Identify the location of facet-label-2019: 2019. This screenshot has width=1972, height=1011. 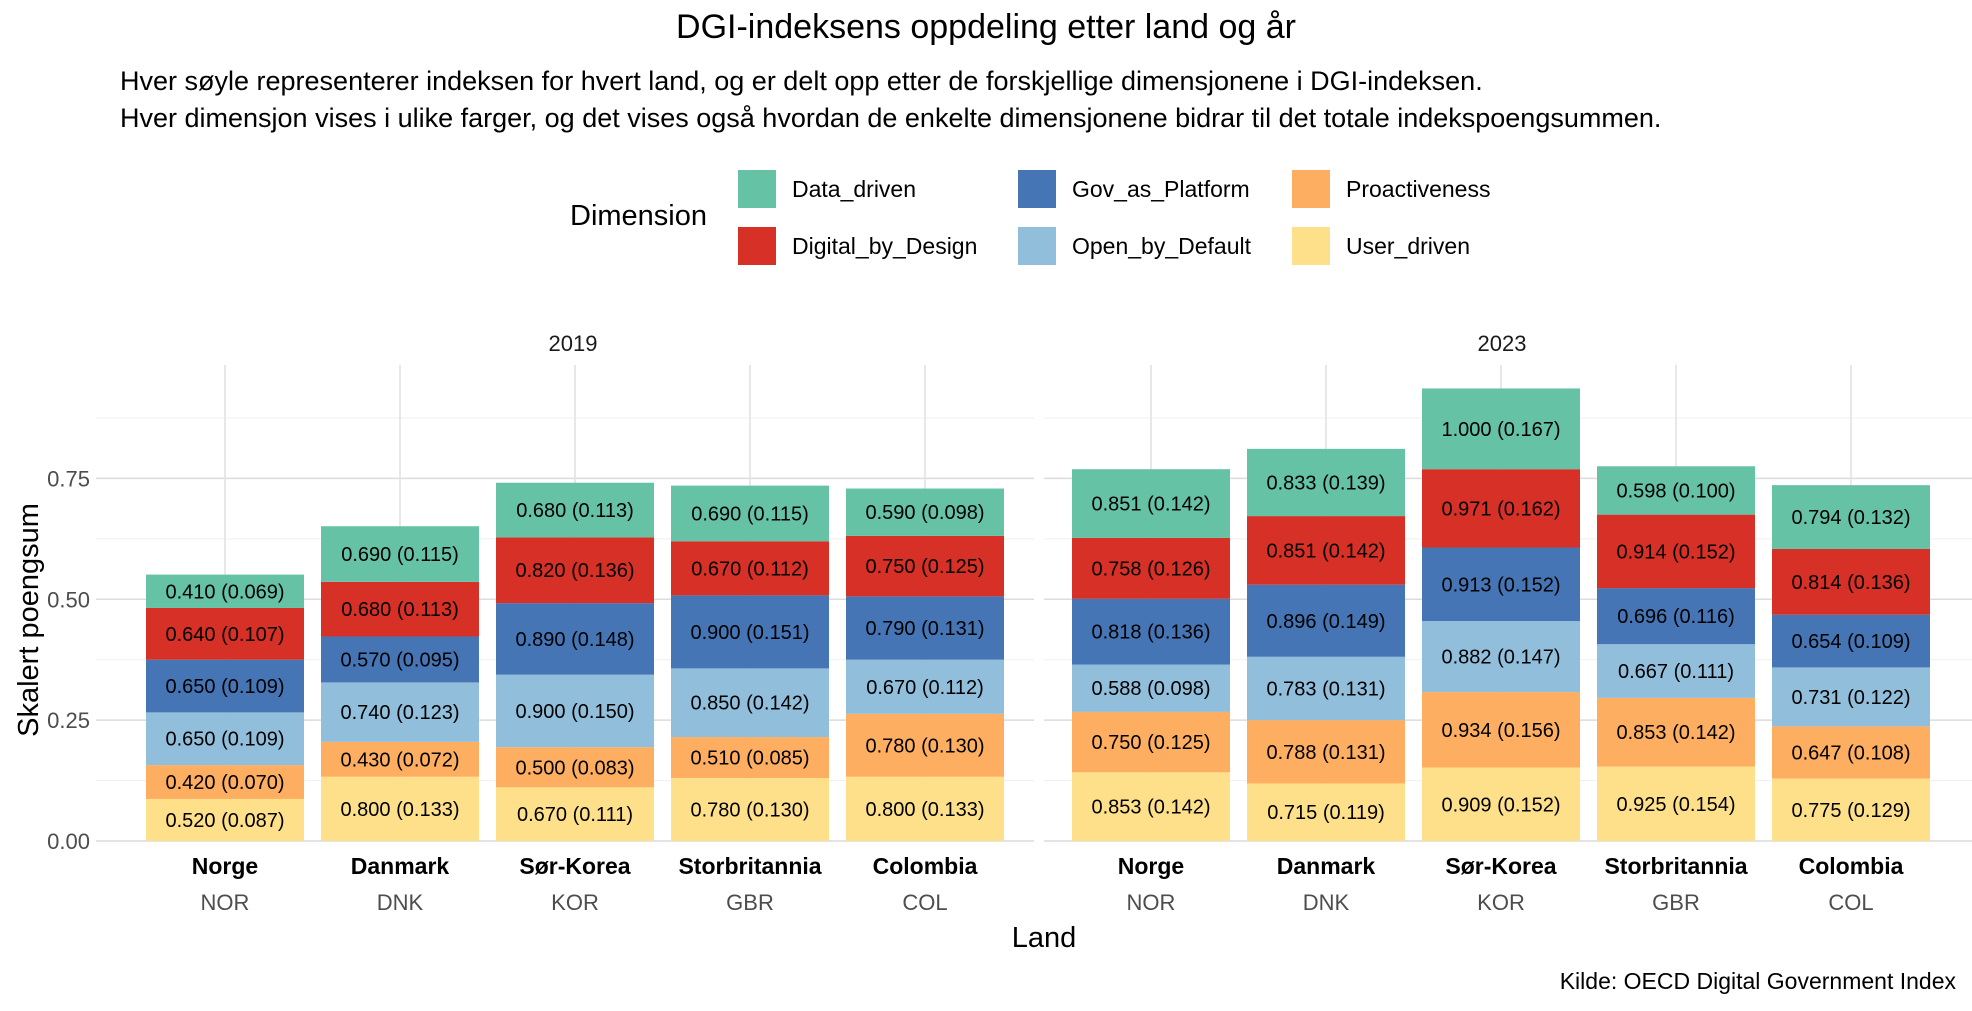
(573, 343).